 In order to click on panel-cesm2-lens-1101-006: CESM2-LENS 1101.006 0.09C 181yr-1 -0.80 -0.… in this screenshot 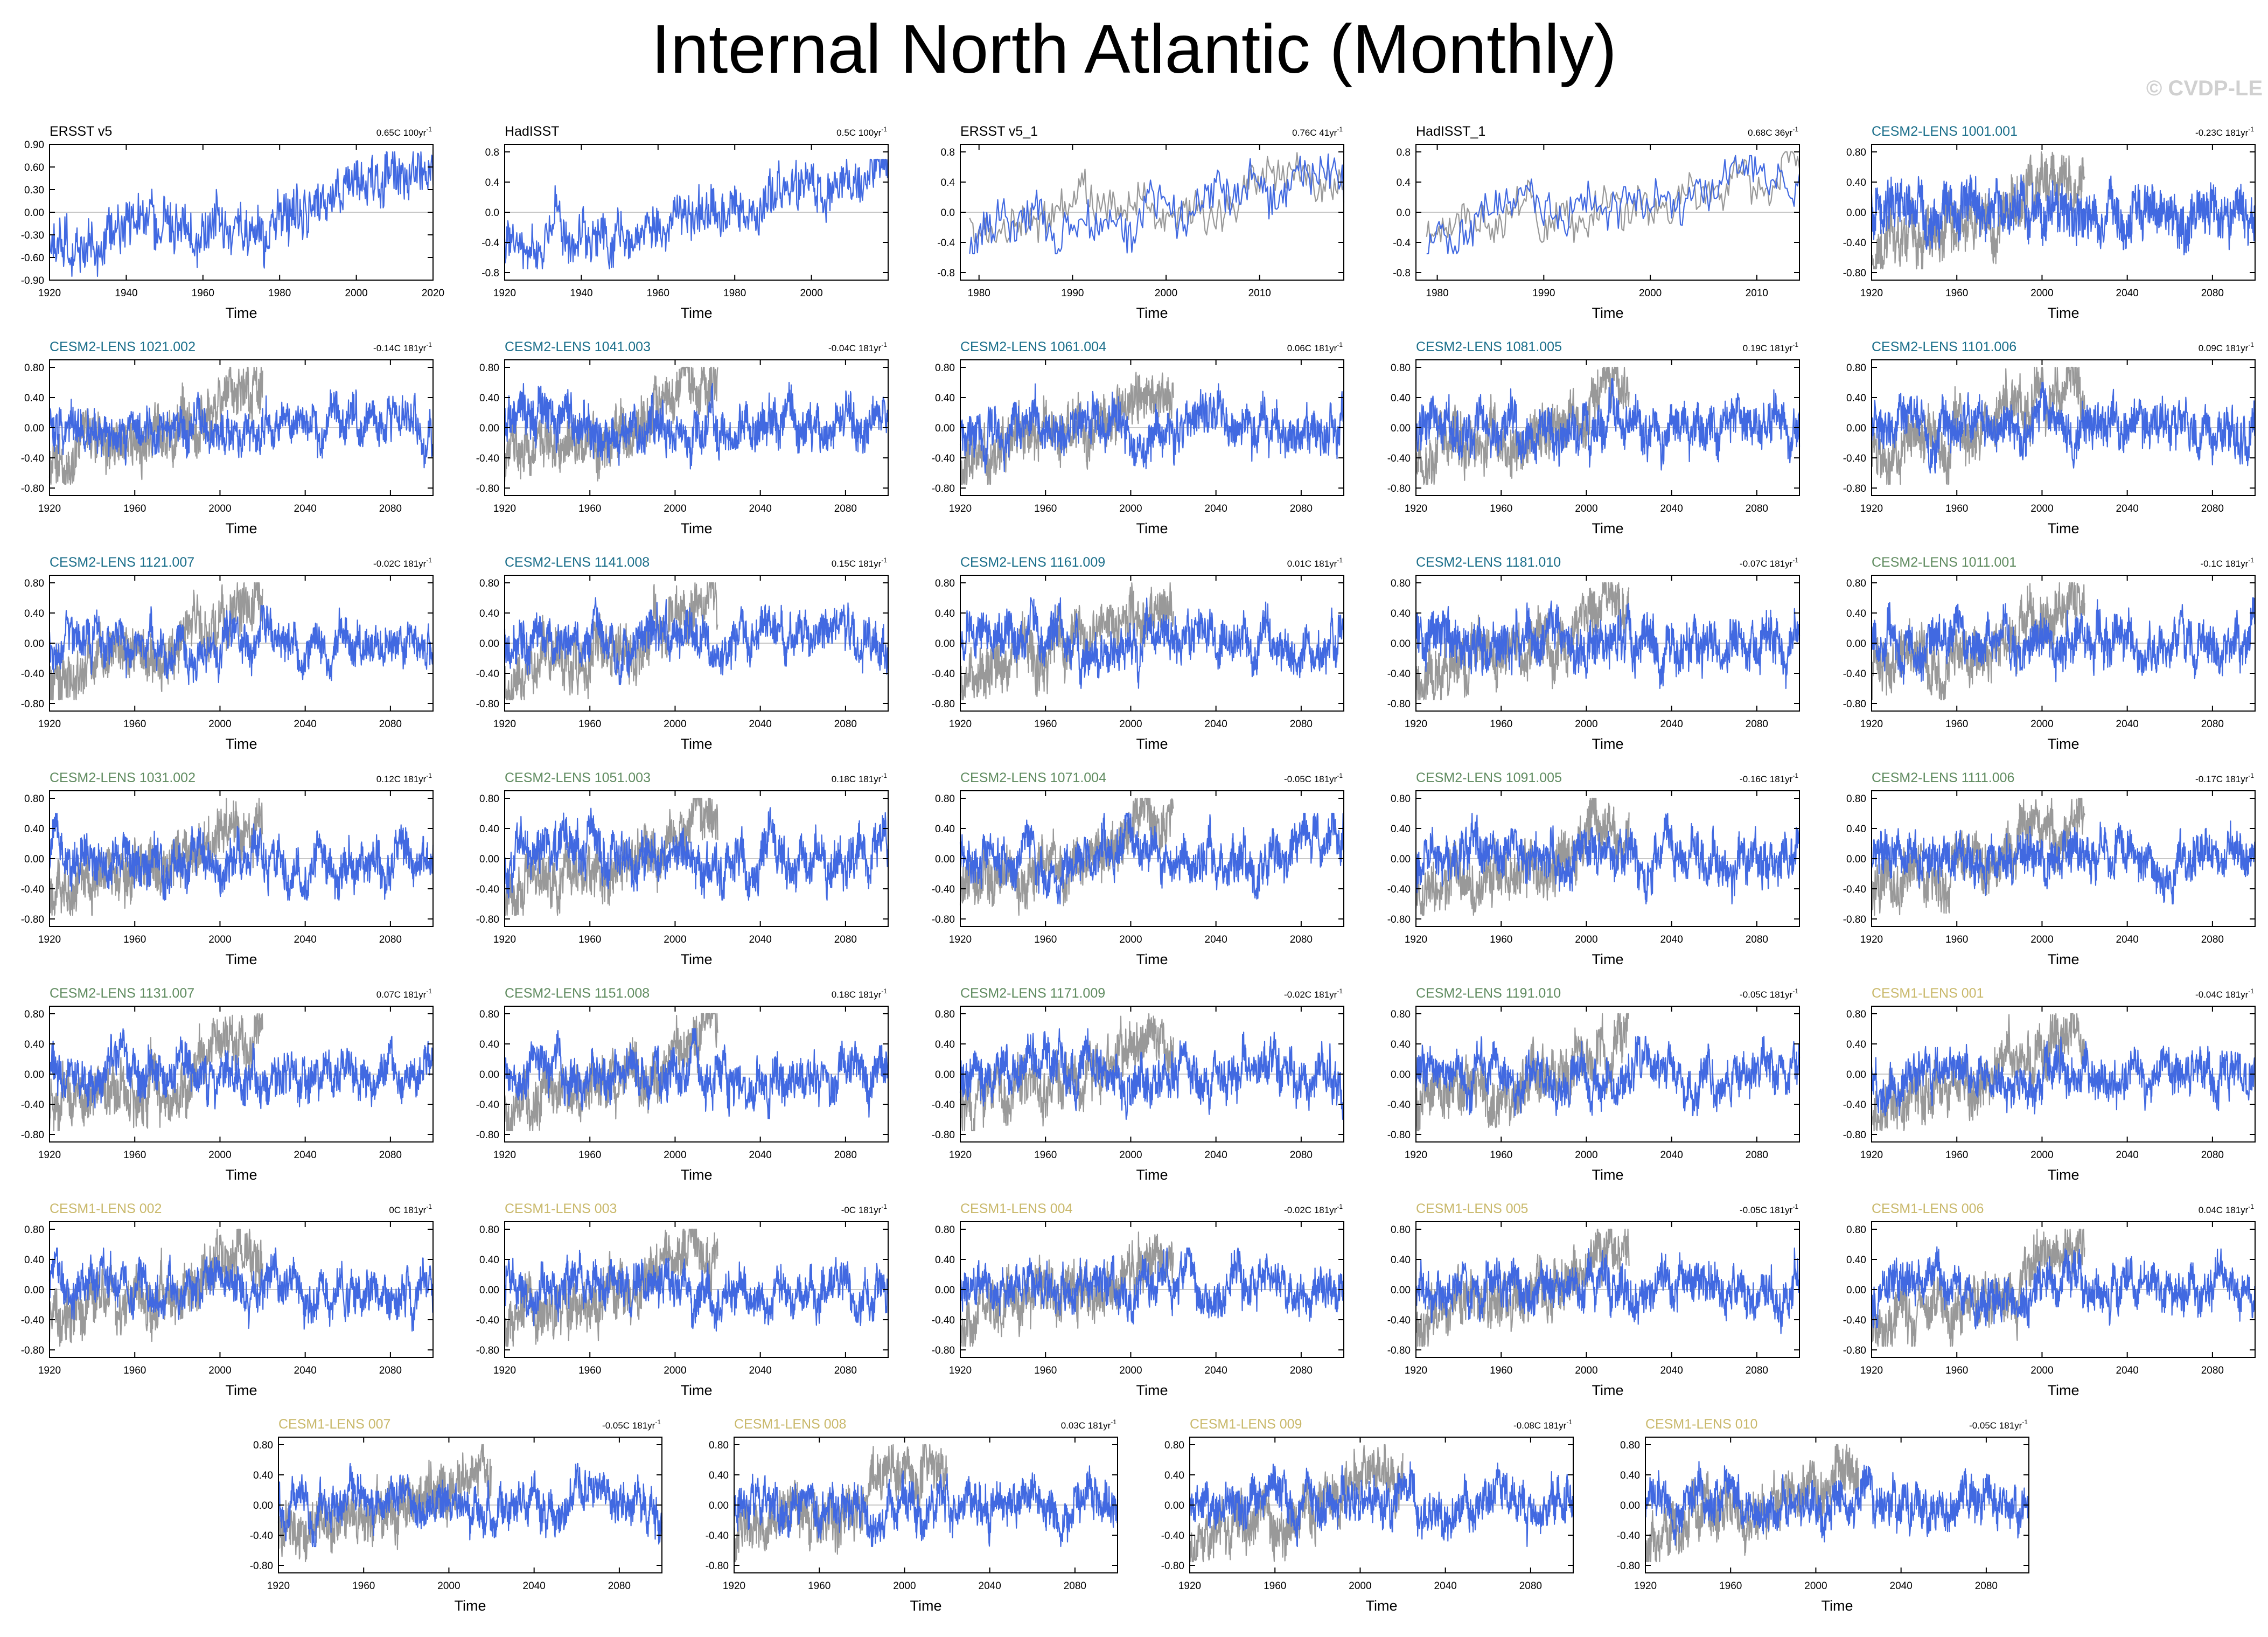, I will do `click(2049, 438)`.